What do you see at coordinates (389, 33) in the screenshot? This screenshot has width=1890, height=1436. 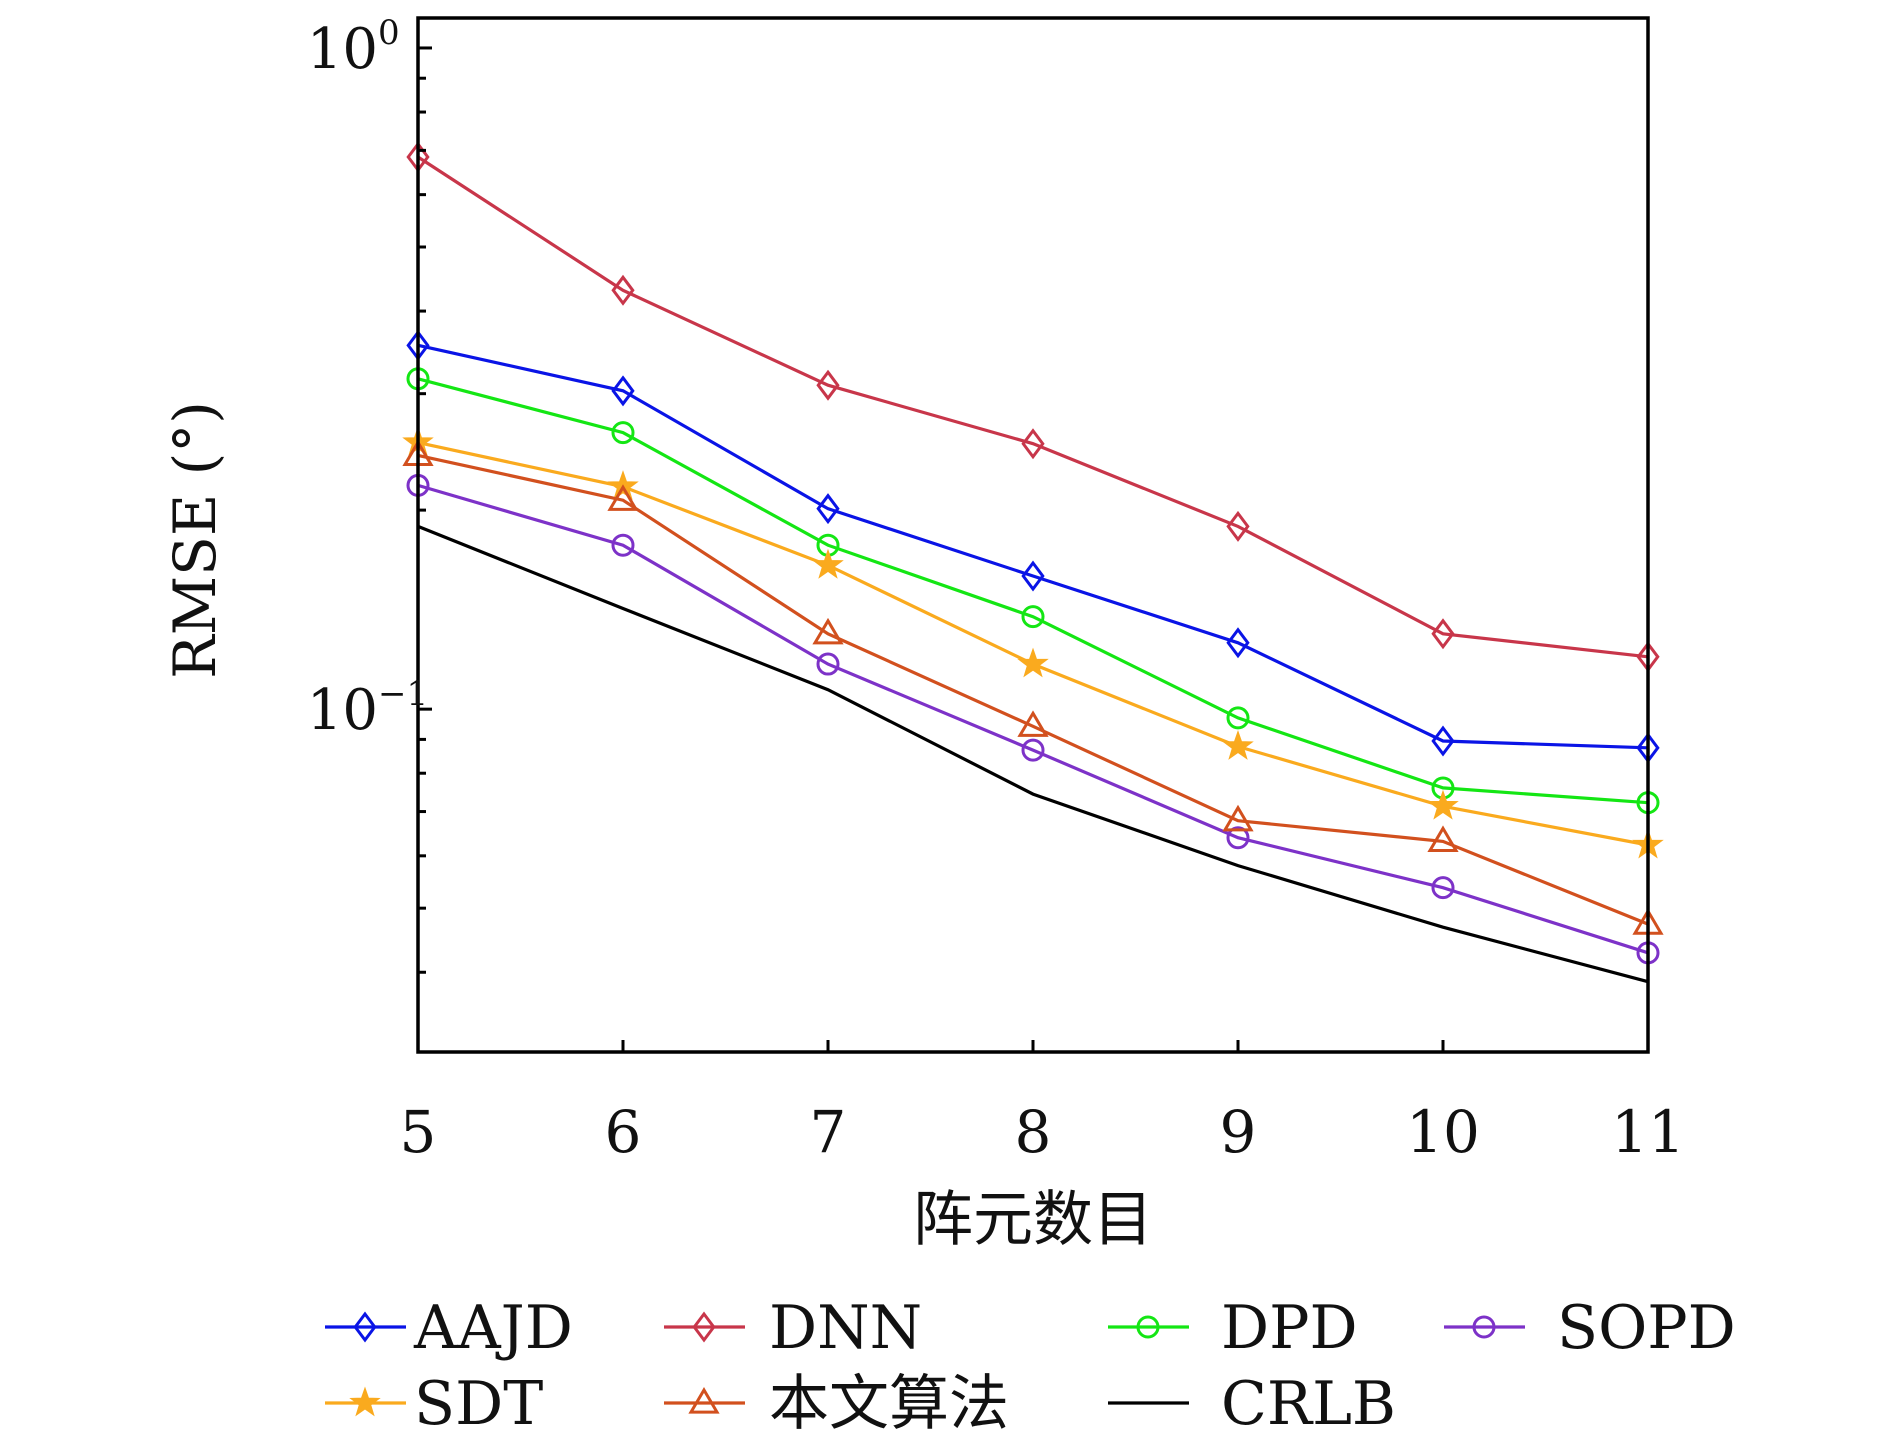 I see `y-tick-exponent: 0` at bounding box center [389, 33].